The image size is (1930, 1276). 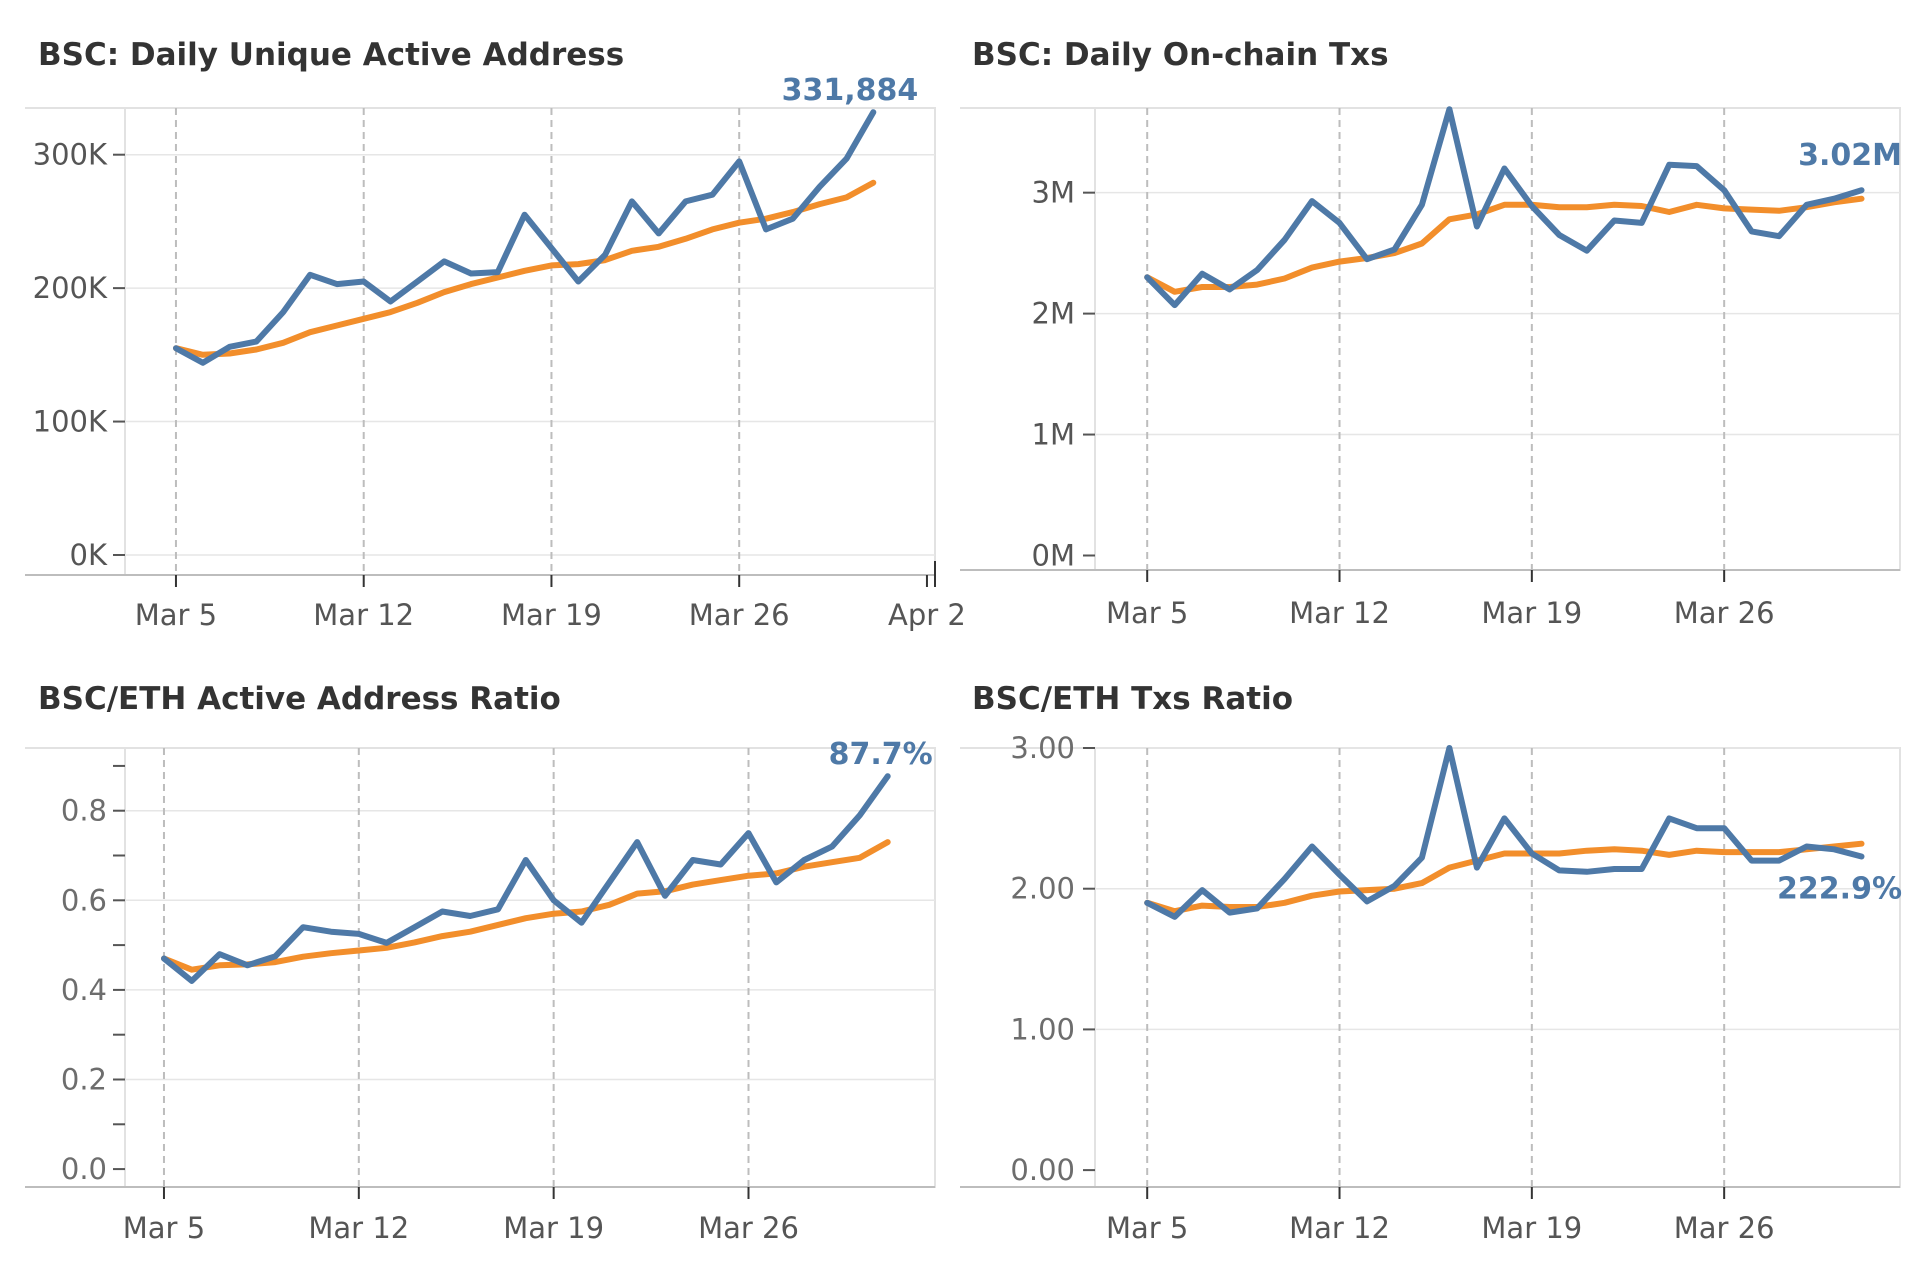 I want to click on y-tick-label: 0.6, so click(x=84, y=900).